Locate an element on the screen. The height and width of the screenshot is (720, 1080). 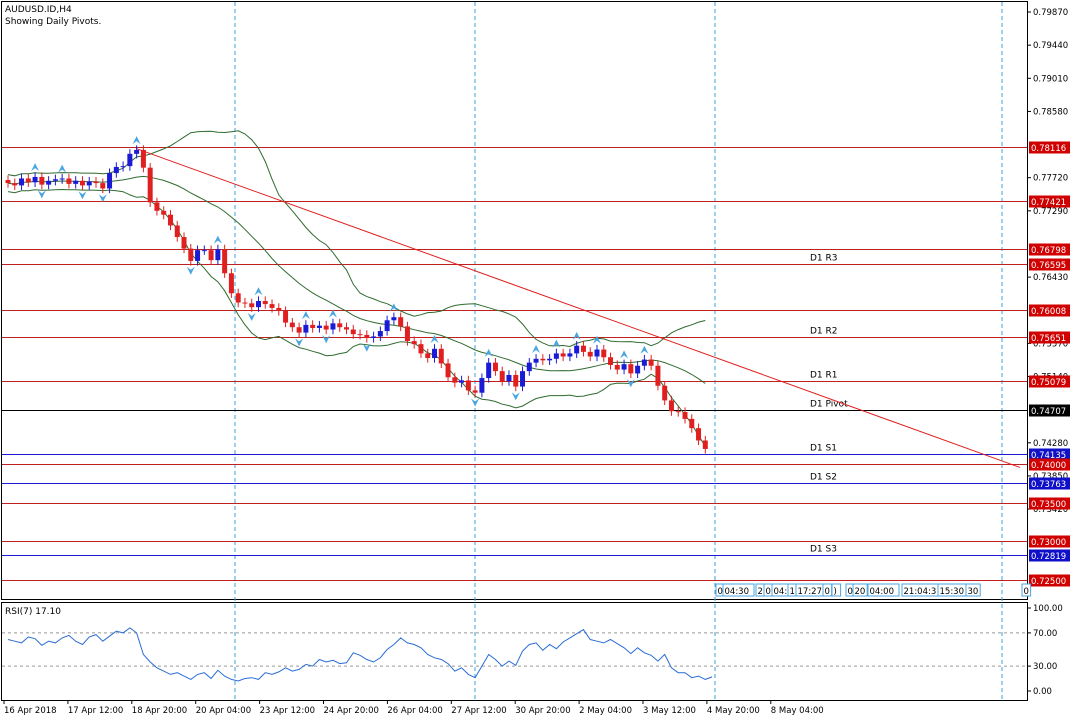
price-tick-label: 0.74280 is located at coordinates (1050, 444).